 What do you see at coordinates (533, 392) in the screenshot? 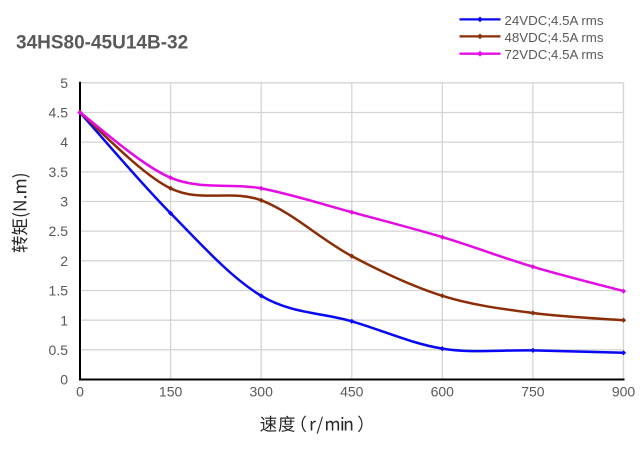
I see `svg-text: 750` at bounding box center [533, 392].